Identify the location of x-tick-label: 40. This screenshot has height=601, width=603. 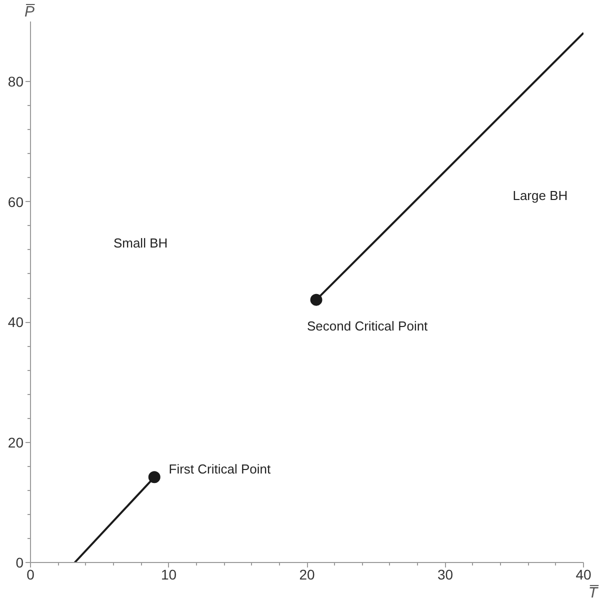
(584, 574).